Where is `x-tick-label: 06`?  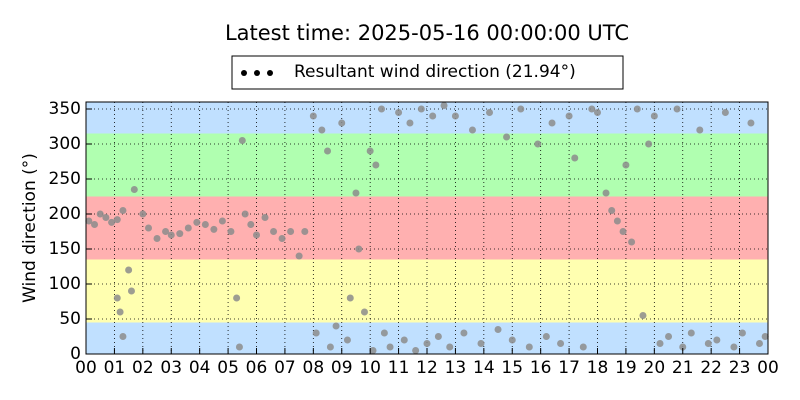 x-tick-label: 06 is located at coordinates (257, 368).